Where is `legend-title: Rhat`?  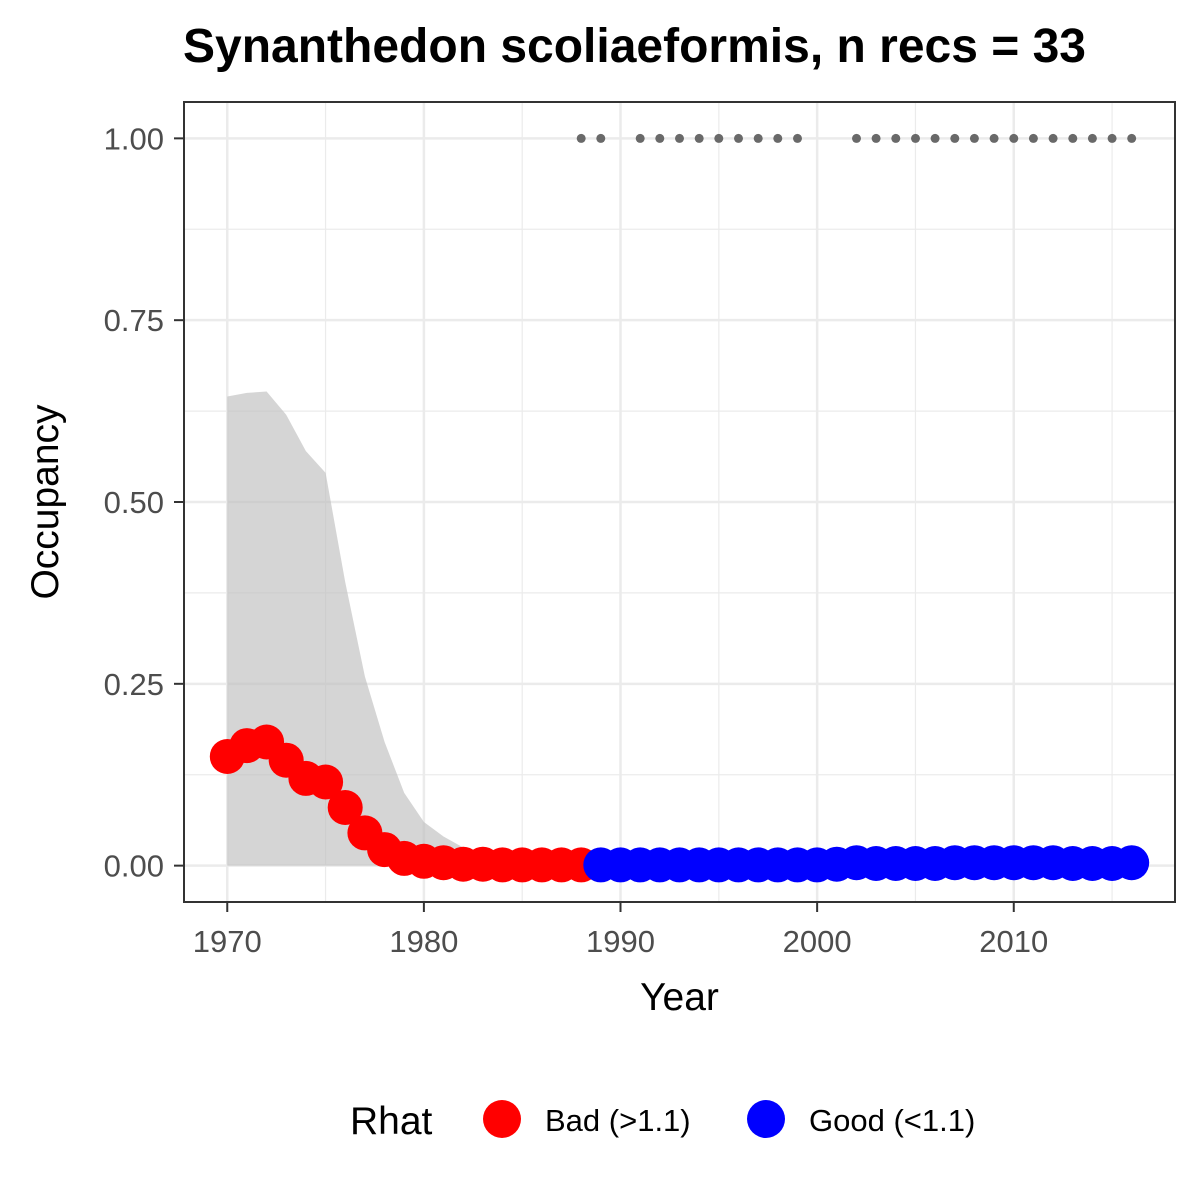
legend-title: Rhat is located at coordinates (391, 1121).